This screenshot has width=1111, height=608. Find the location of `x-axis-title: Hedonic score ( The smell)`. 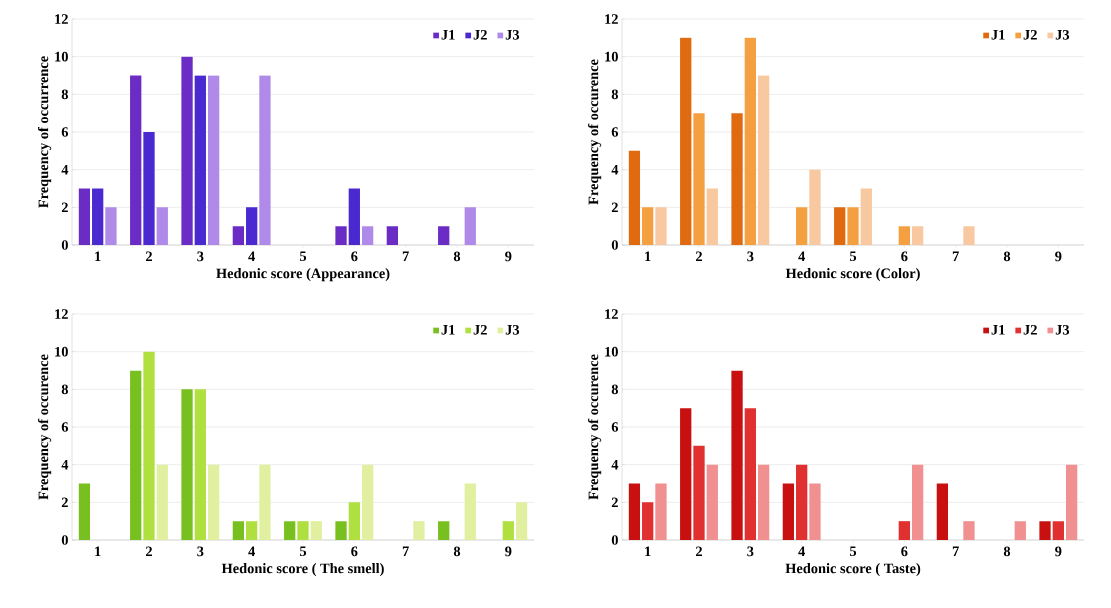

x-axis-title: Hedonic score ( The smell) is located at coordinates (302, 570).